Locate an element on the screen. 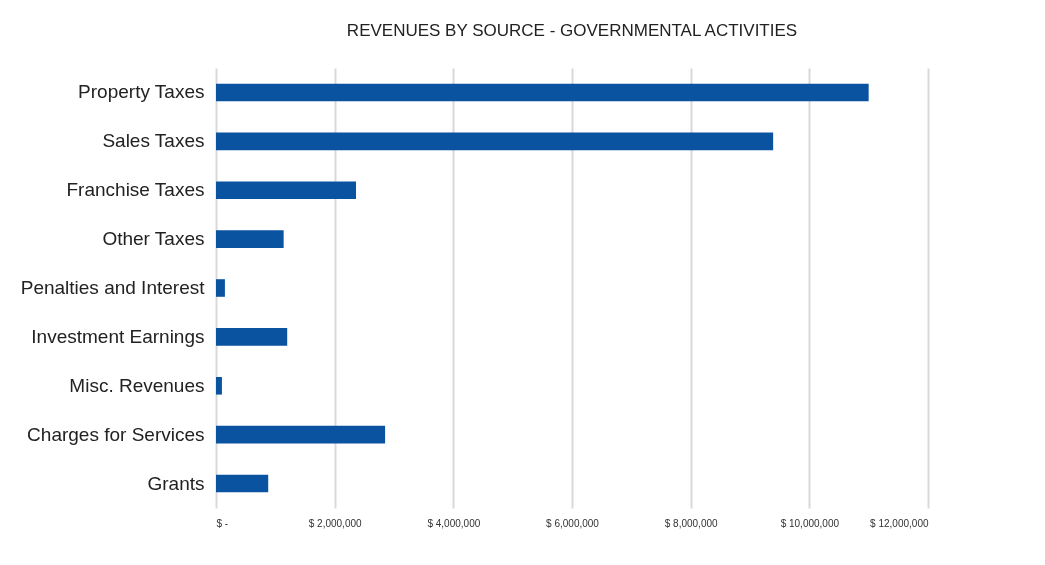 The width and height of the screenshot is (1045, 565). y-tick-label: Franchise Taxes is located at coordinates (135, 190).